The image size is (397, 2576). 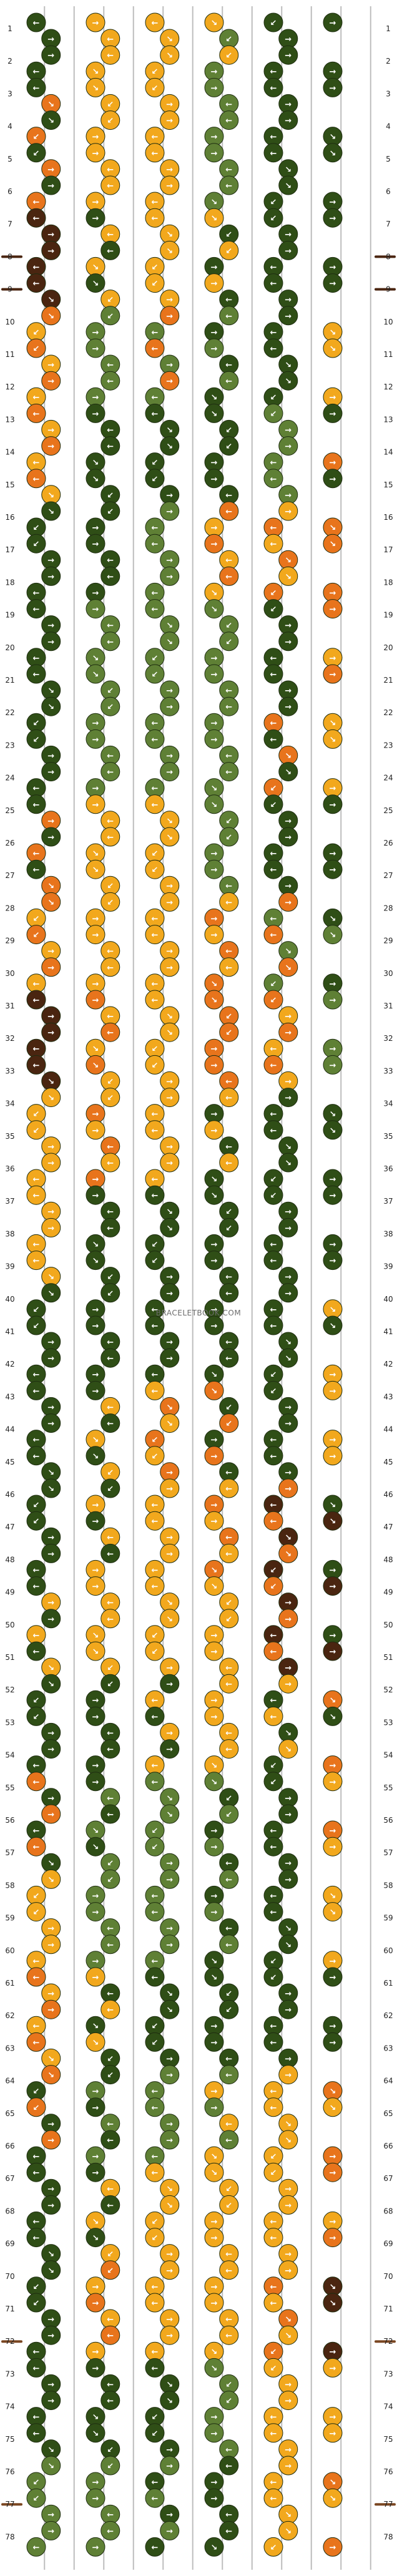 What do you see at coordinates (9, 387) in the screenshot?
I see `row-number-left: 12` at bounding box center [9, 387].